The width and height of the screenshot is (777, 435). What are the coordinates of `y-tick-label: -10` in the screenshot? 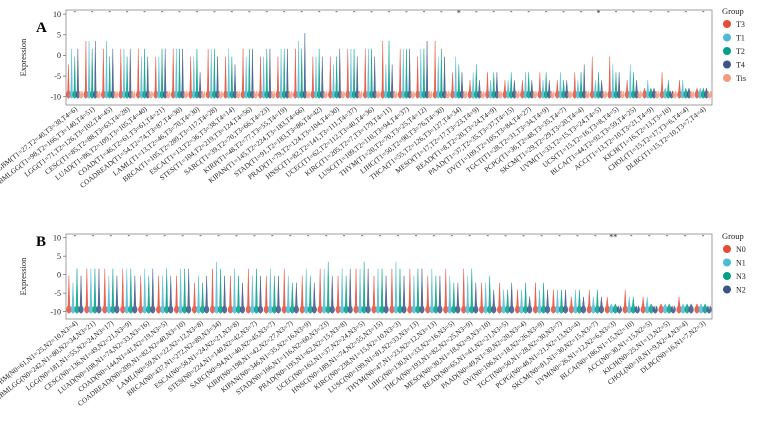 It's located at (55, 311).